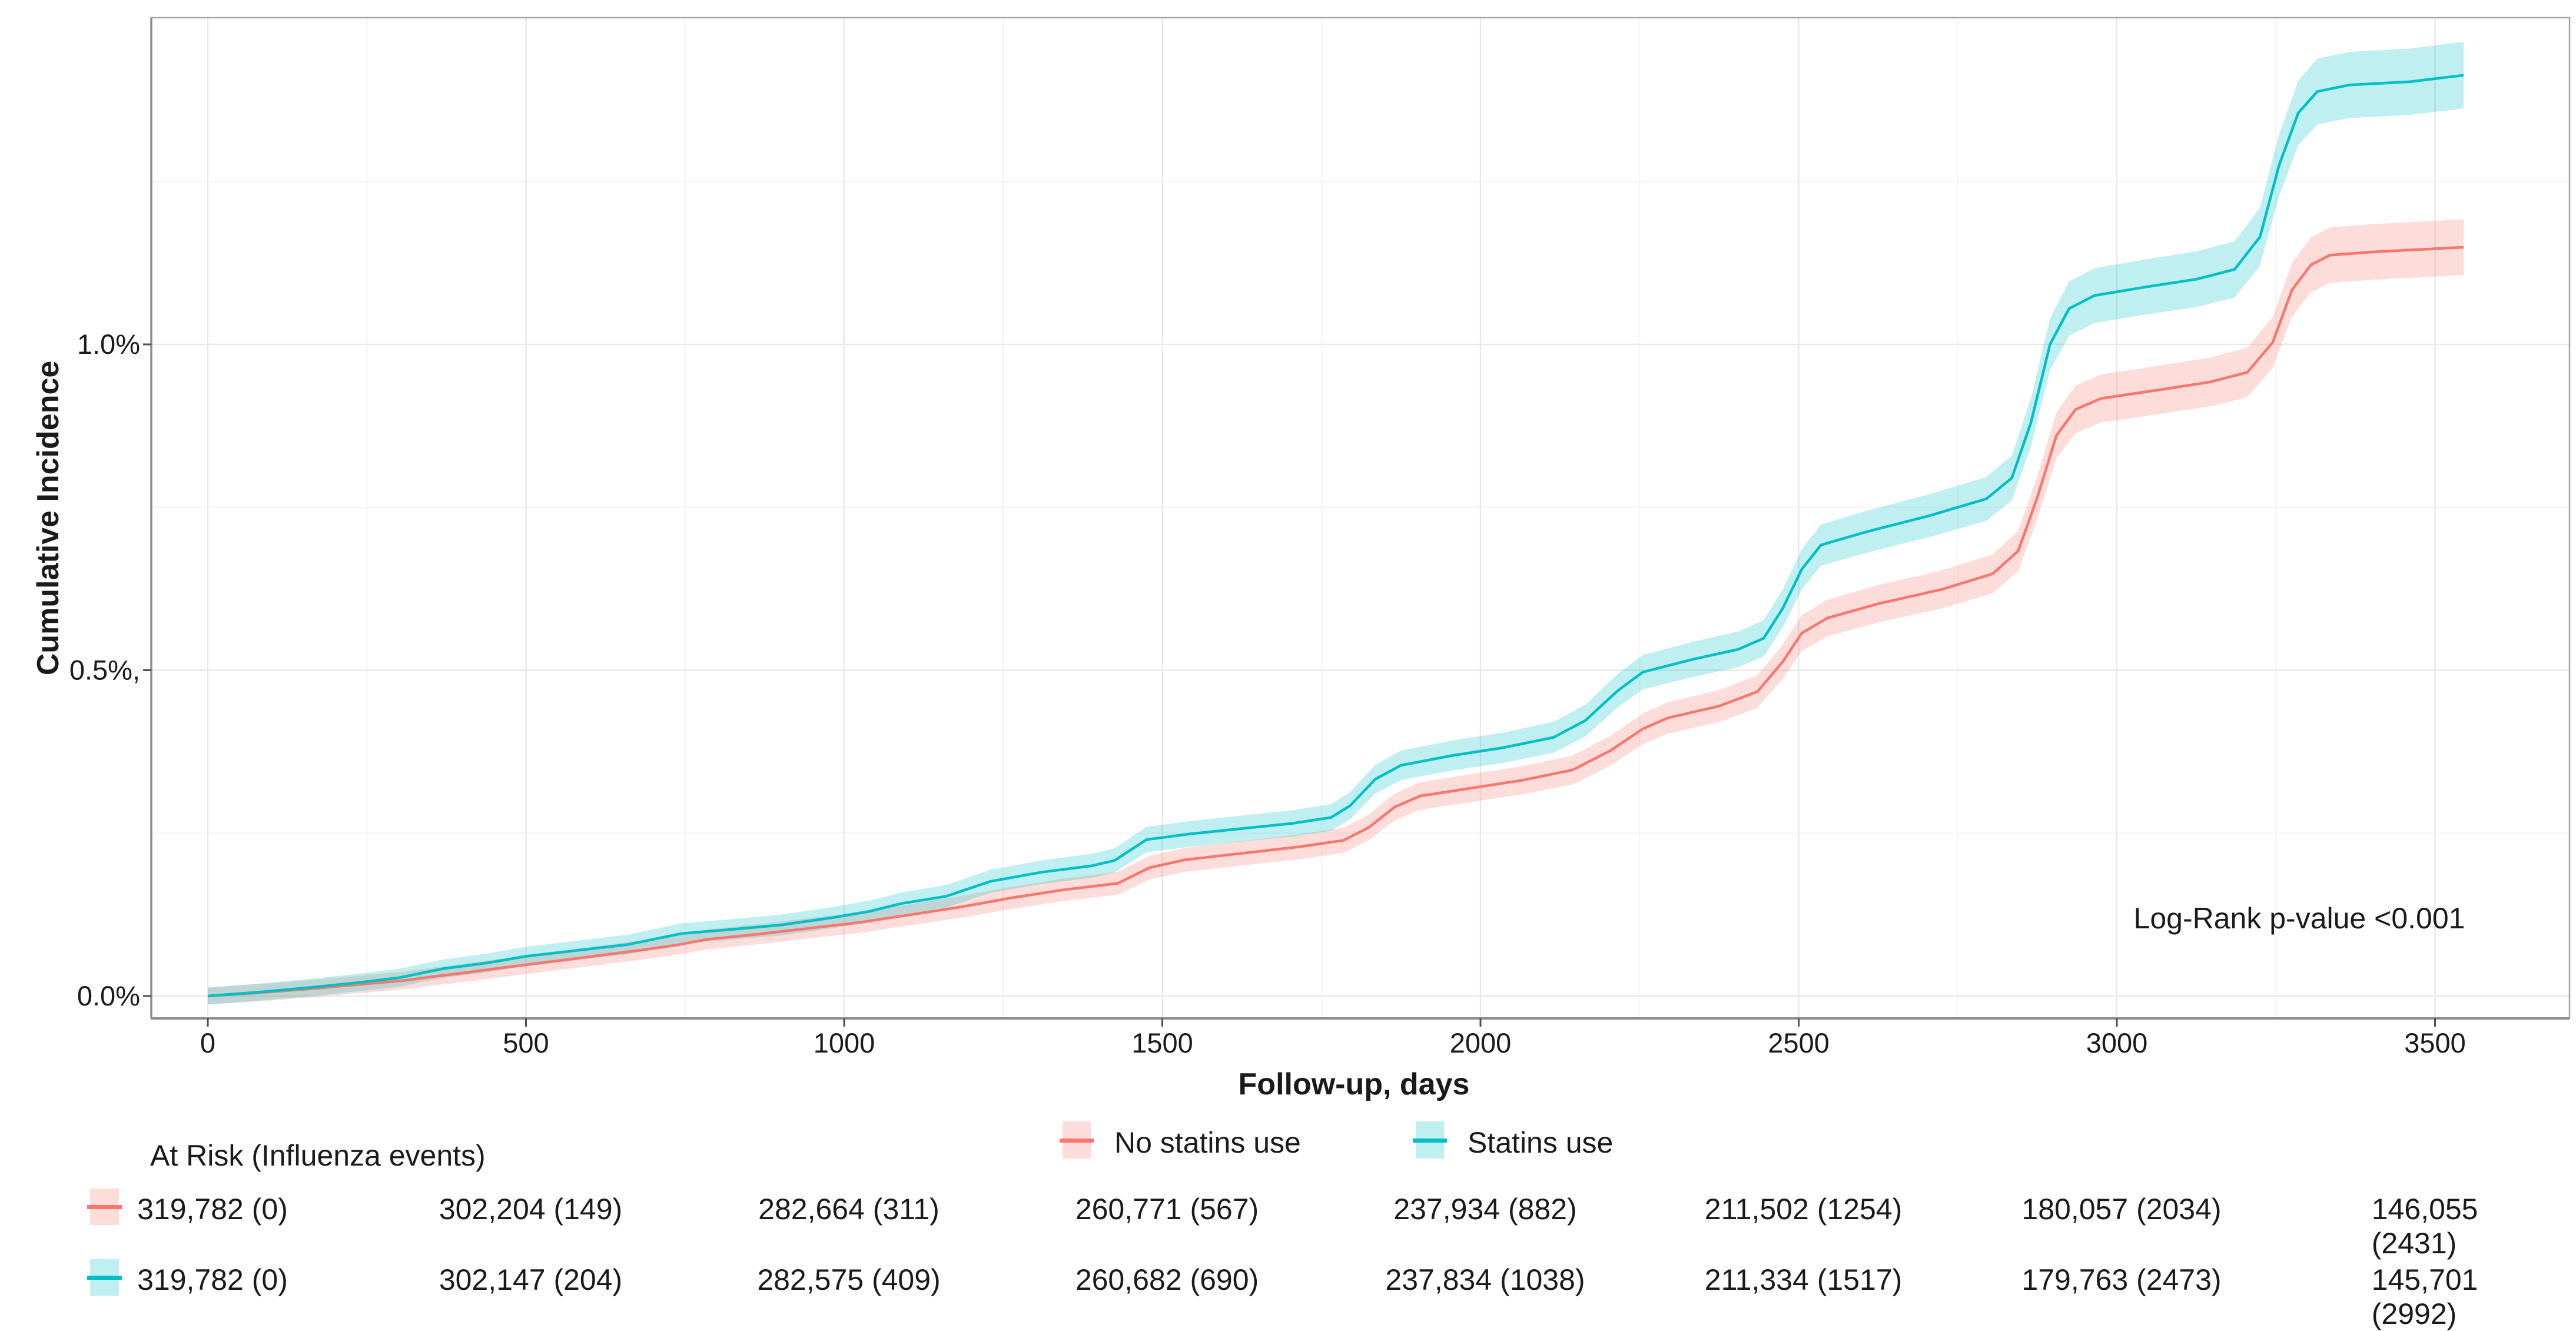 This screenshot has height=1331, width=2576. I want to click on x-tick-label: 2500, so click(1799, 1042).